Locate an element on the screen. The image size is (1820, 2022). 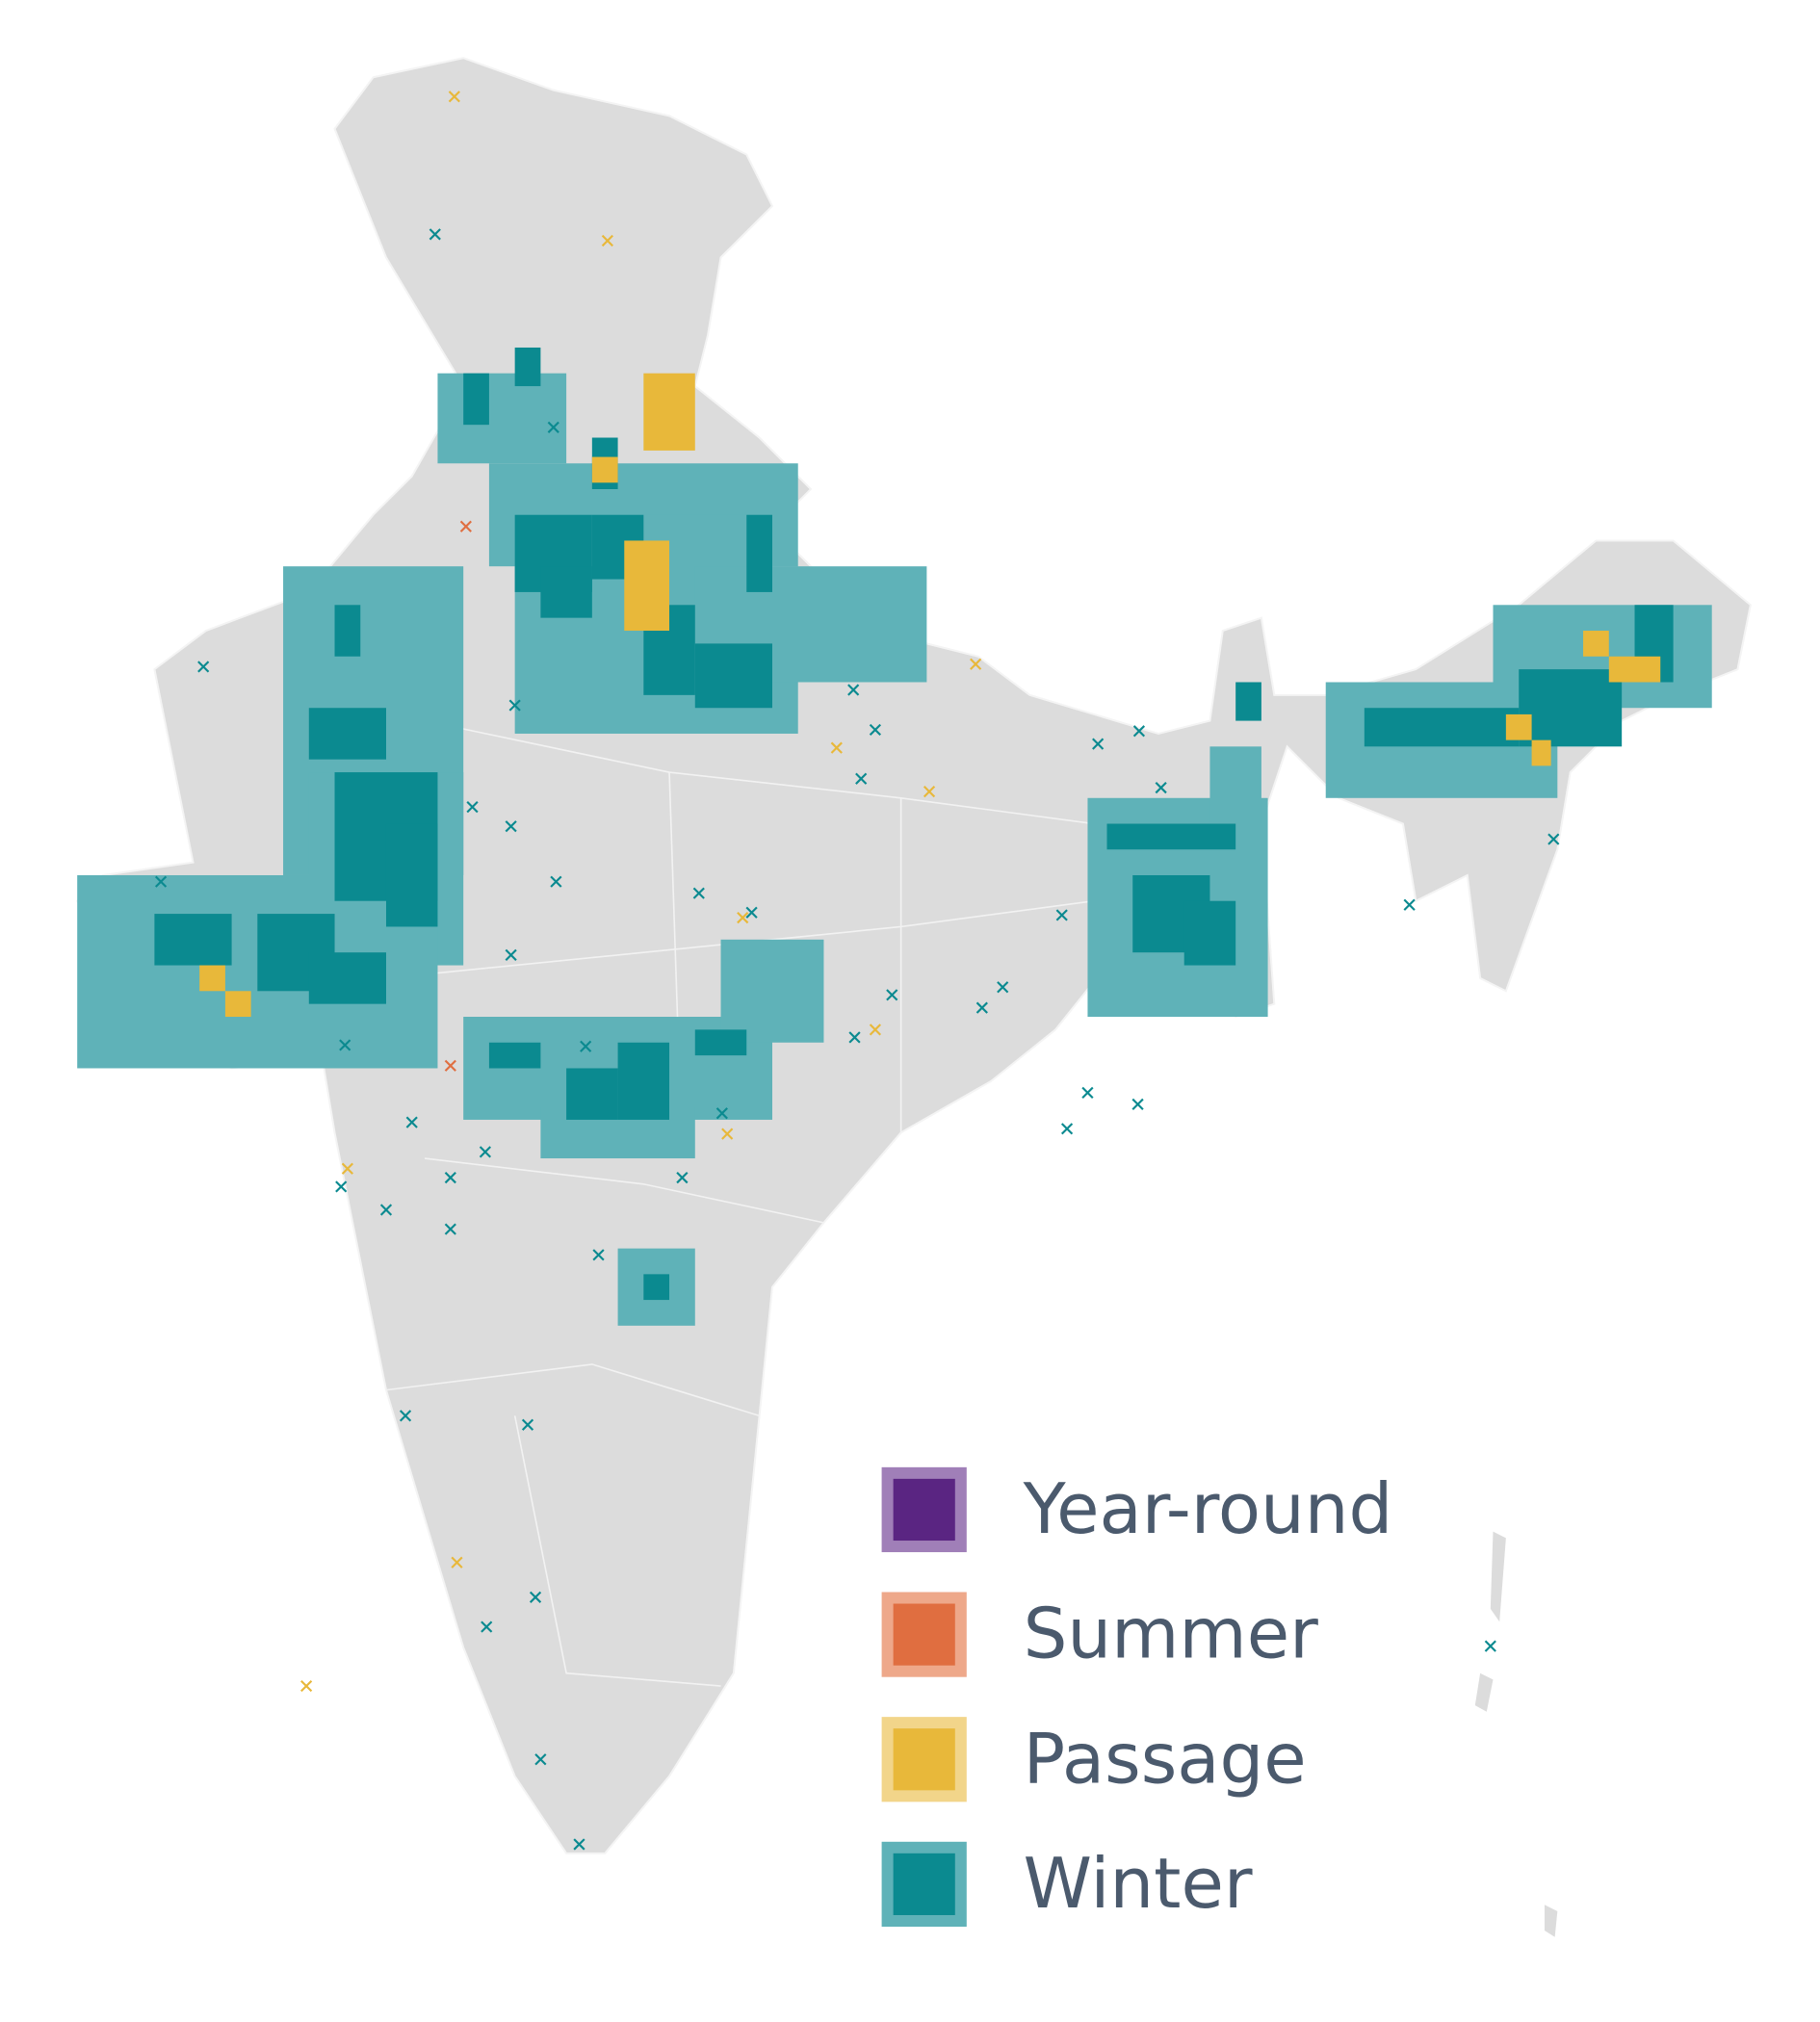
legend-label: Winter is located at coordinates (1138, 1885).